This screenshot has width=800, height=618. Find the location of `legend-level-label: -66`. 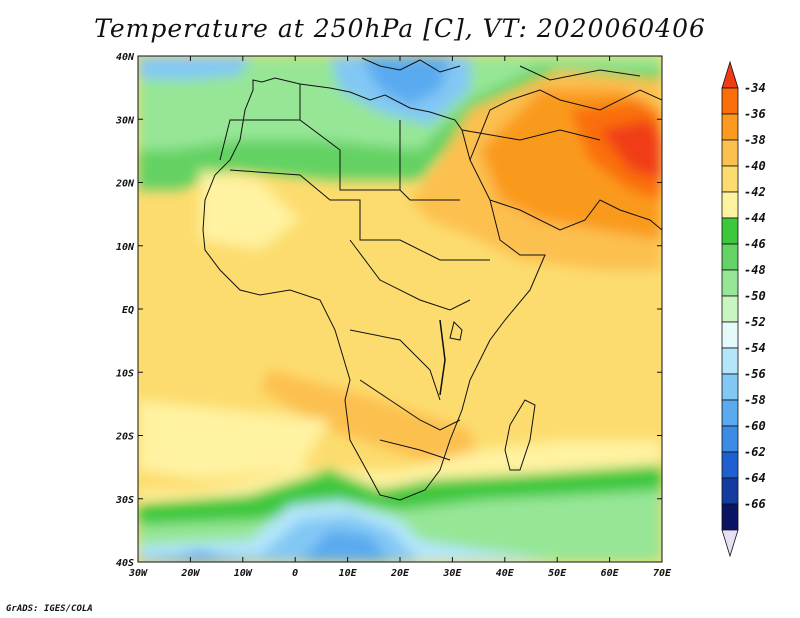

legend-level-label: -66 is located at coordinates (755, 504).